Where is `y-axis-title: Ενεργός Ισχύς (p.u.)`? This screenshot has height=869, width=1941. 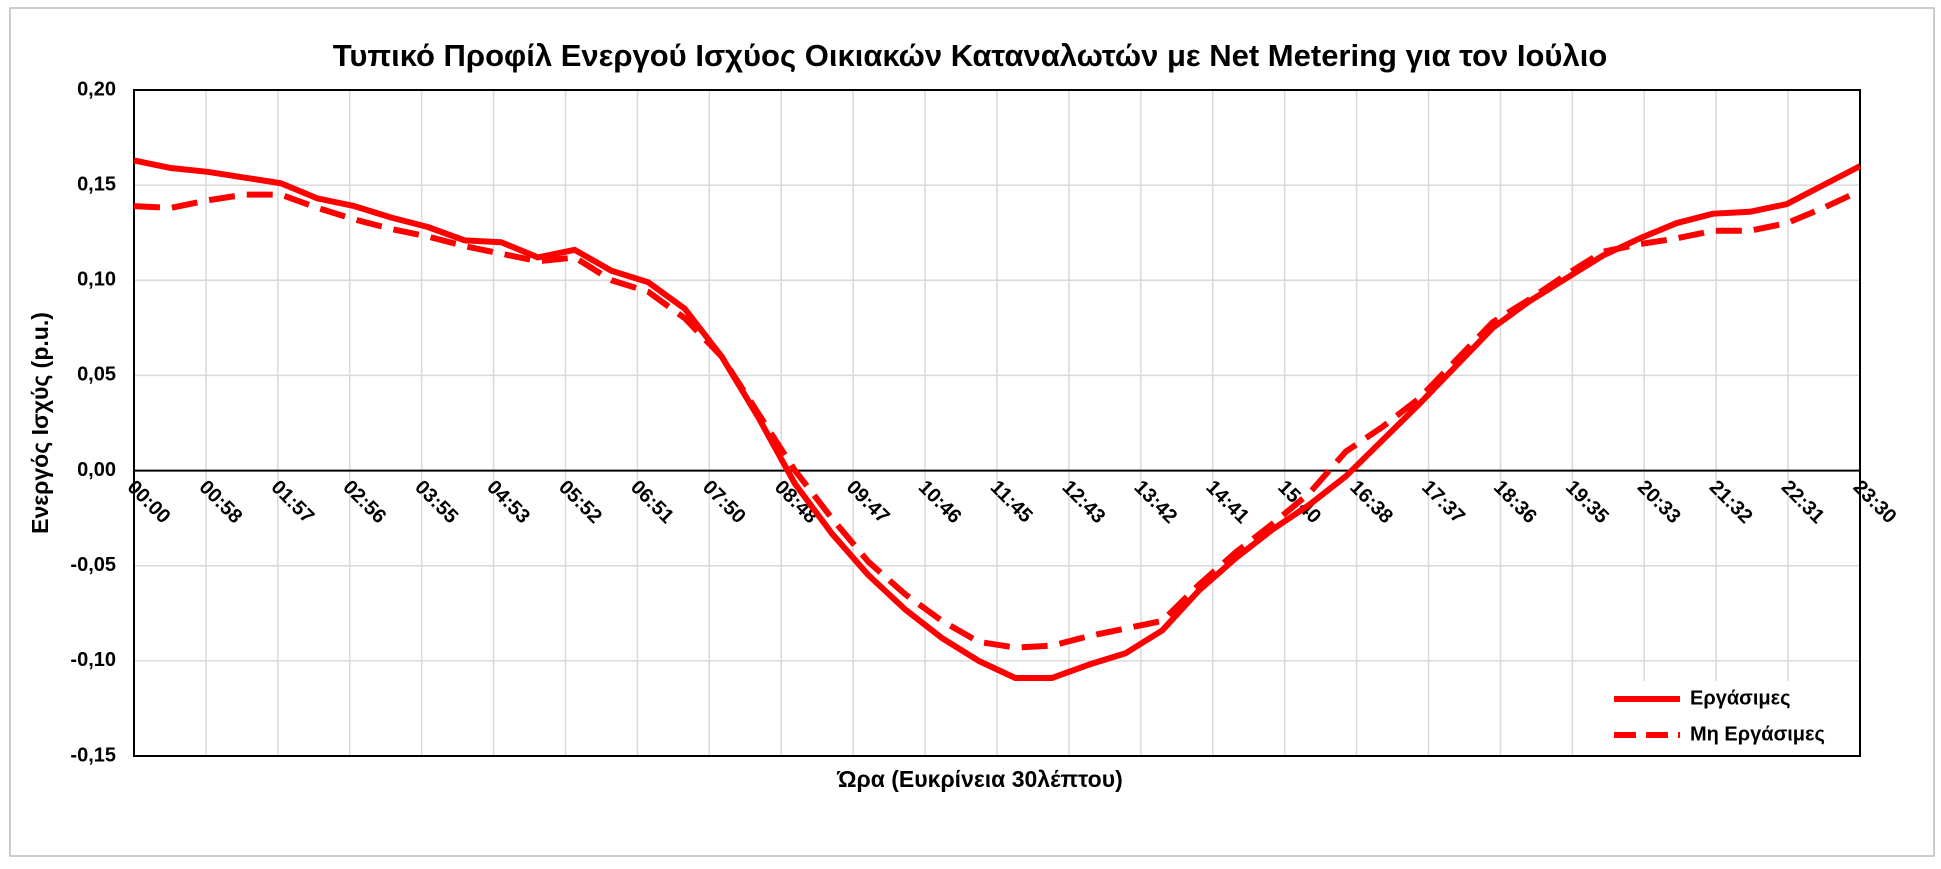
y-axis-title: Ενεργός Ισχύς (p.u.) is located at coordinates (40, 423).